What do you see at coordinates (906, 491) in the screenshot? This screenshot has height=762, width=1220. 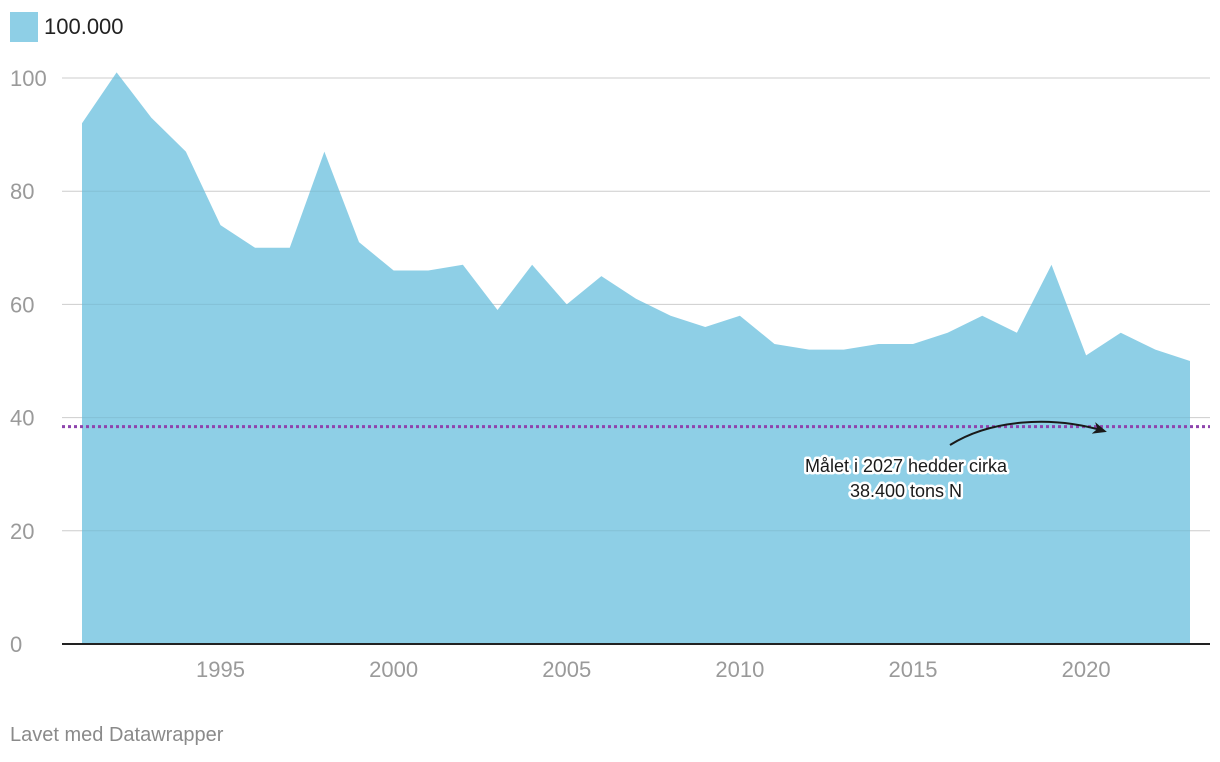 I see `annotation-text-line-2: 38.400 tons N` at bounding box center [906, 491].